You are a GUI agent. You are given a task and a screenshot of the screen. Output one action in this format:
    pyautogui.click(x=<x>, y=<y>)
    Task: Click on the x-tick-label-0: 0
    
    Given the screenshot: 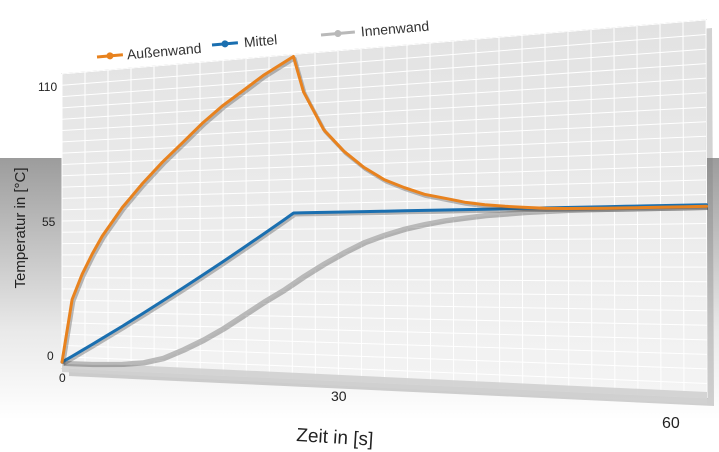 What is the action you would take?
    pyautogui.click(x=62, y=378)
    